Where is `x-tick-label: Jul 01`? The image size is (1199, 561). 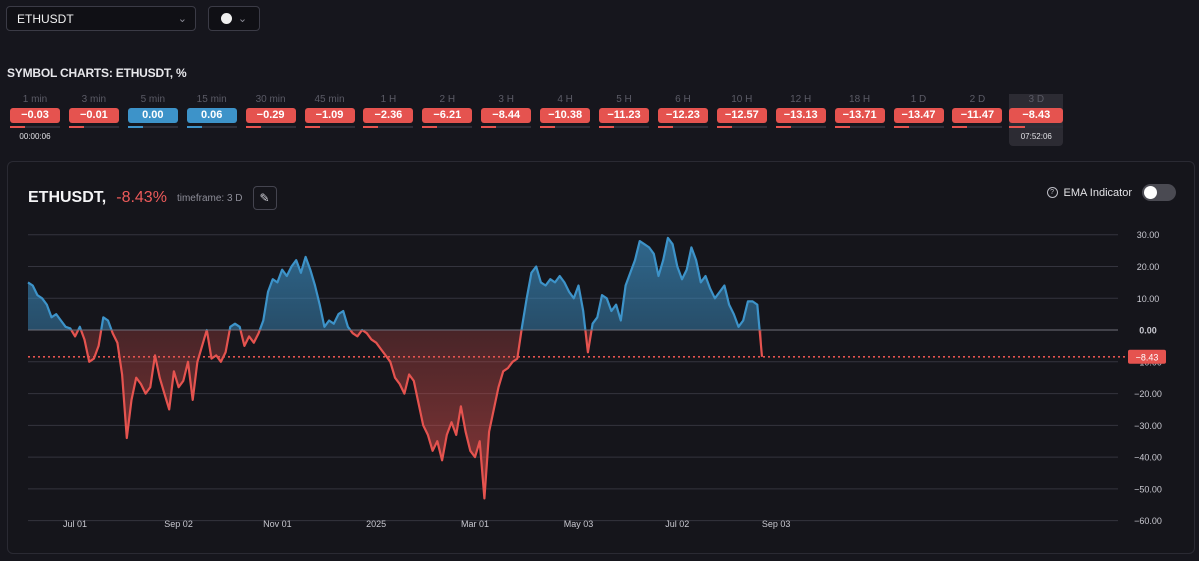
x-tick-label: Jul 01 is located at coordinates (75, 524).